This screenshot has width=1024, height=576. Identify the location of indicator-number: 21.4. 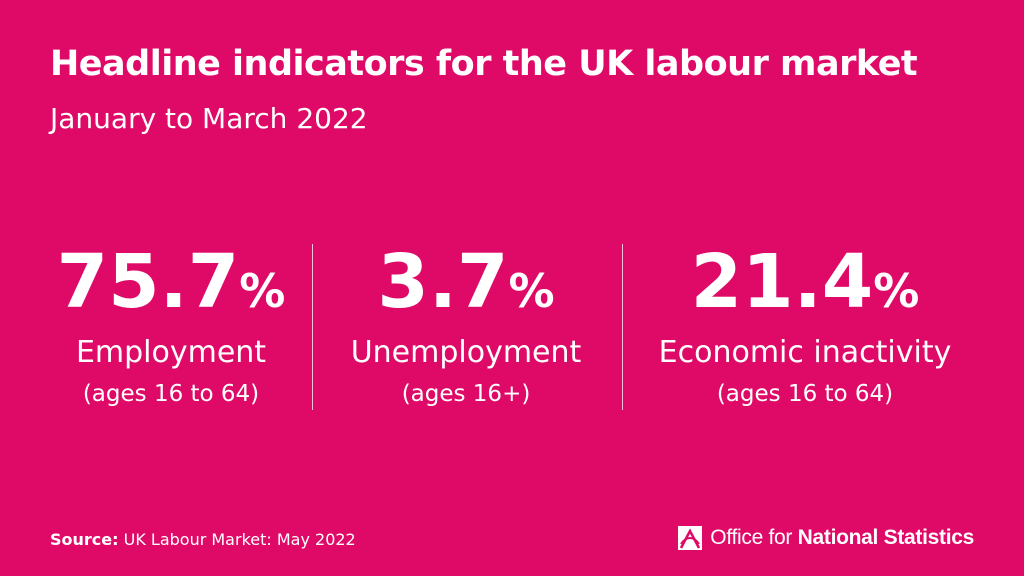
(782, 282).